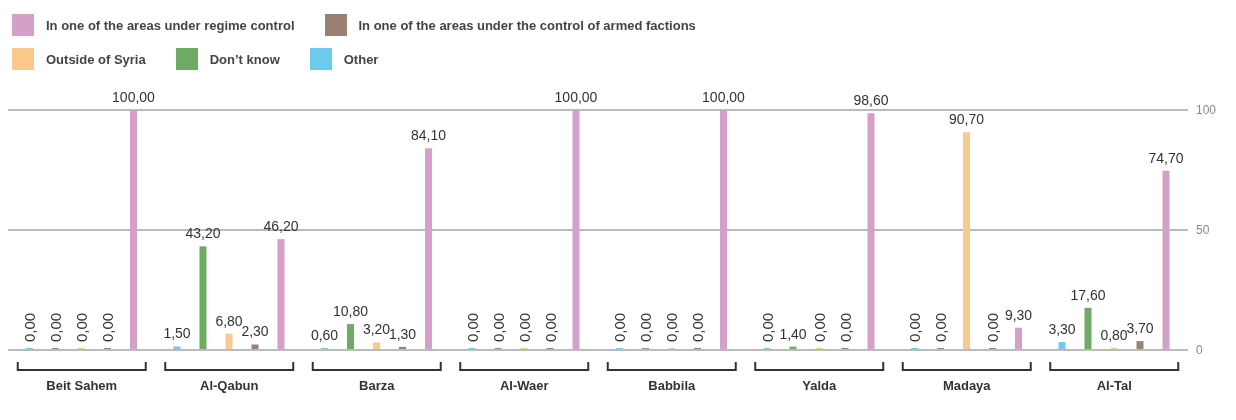 The image size is (1236, 420). I want to click on legend-label: In one of the areas under the control of armed factions, so click(527, 25).